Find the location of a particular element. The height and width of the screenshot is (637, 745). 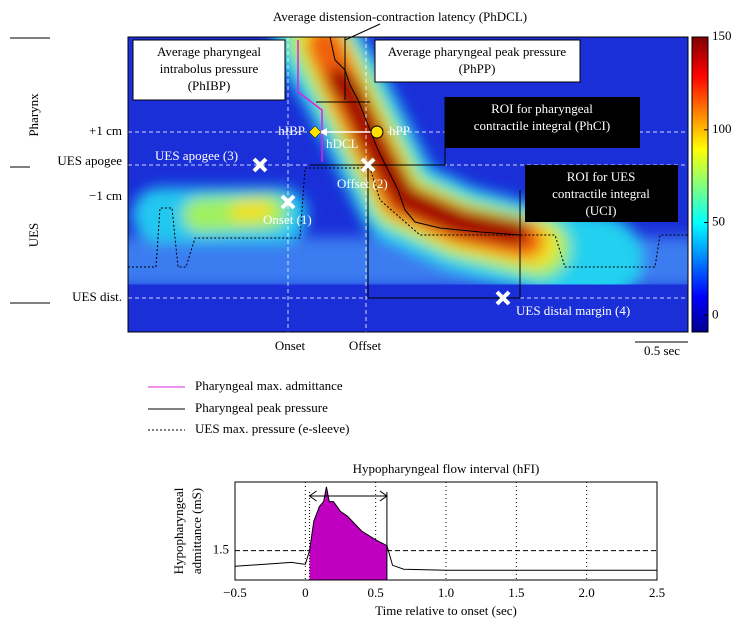

y-axis-label: admittance (mS) is located at coordinates (196, 531).